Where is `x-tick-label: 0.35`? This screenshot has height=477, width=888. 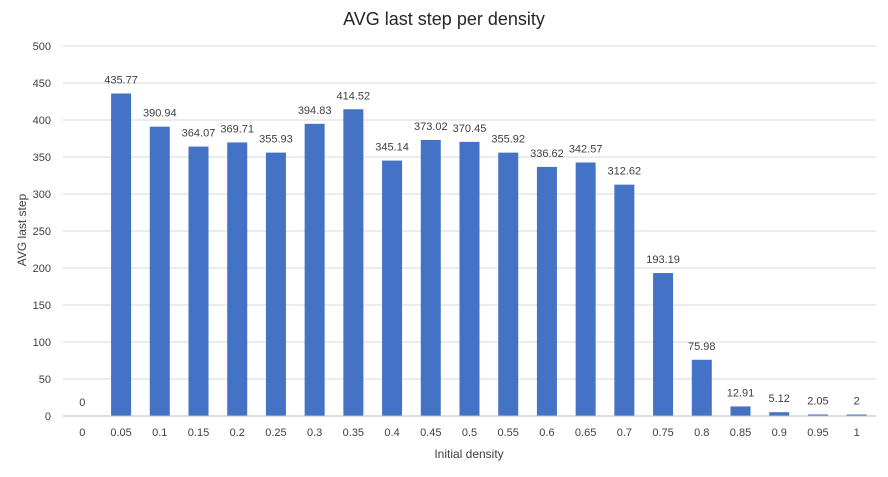
x-tick-label: 0.35 is located at coordinates (353, 433).